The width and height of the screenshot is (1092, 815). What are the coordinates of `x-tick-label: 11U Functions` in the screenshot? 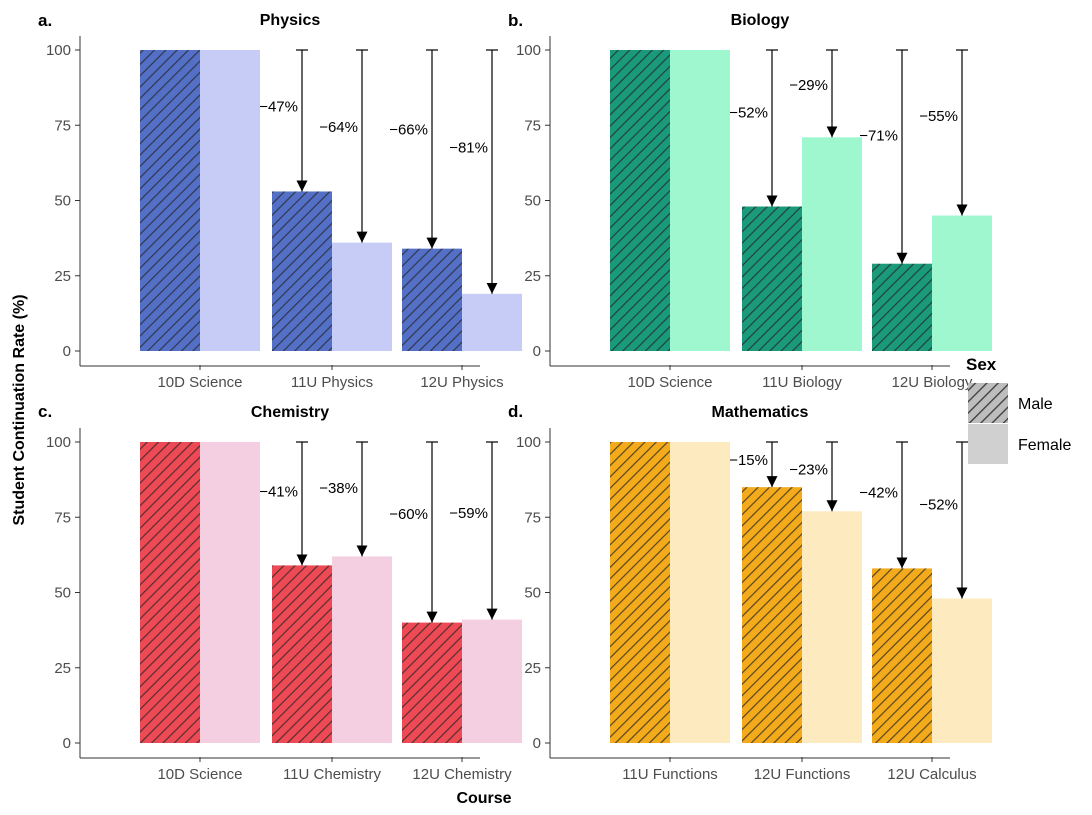 It's located at (670, 774).